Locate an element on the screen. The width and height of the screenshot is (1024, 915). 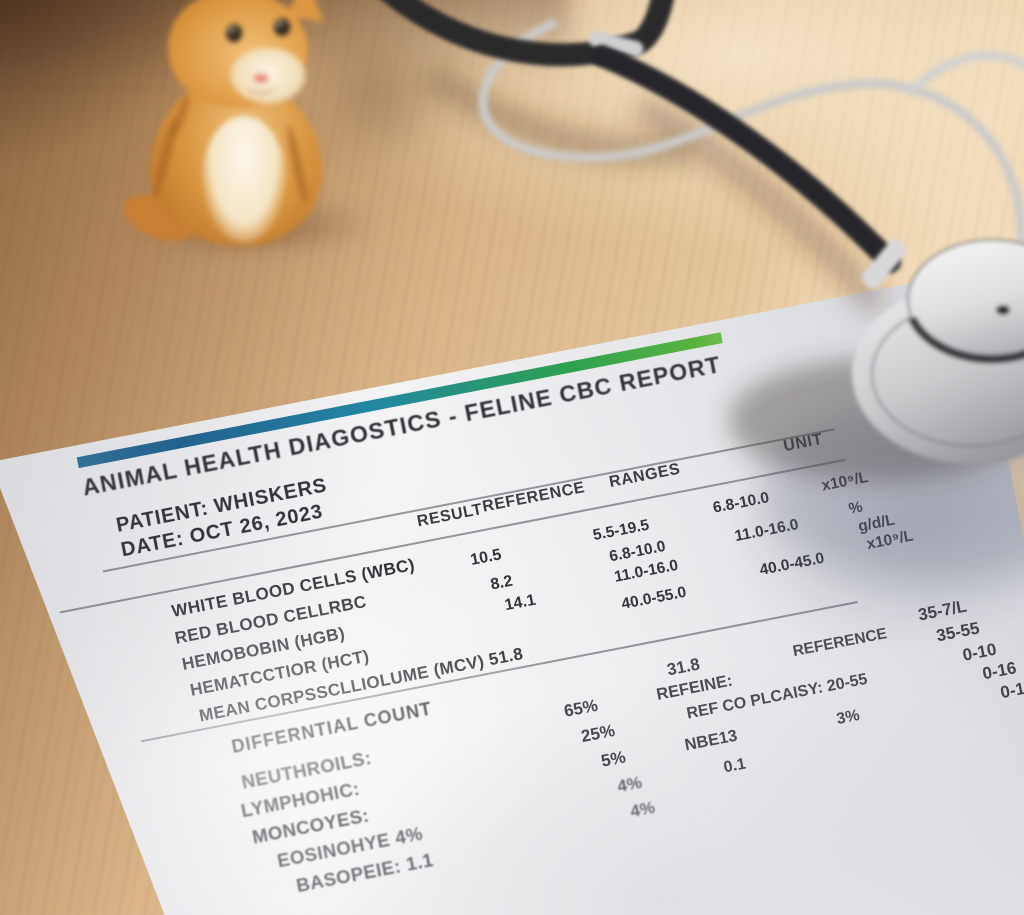
row-label-mcv: MEAN CORPSSCLLIOLUME (MCV) 51.8 is located at coordinates (361, 684).